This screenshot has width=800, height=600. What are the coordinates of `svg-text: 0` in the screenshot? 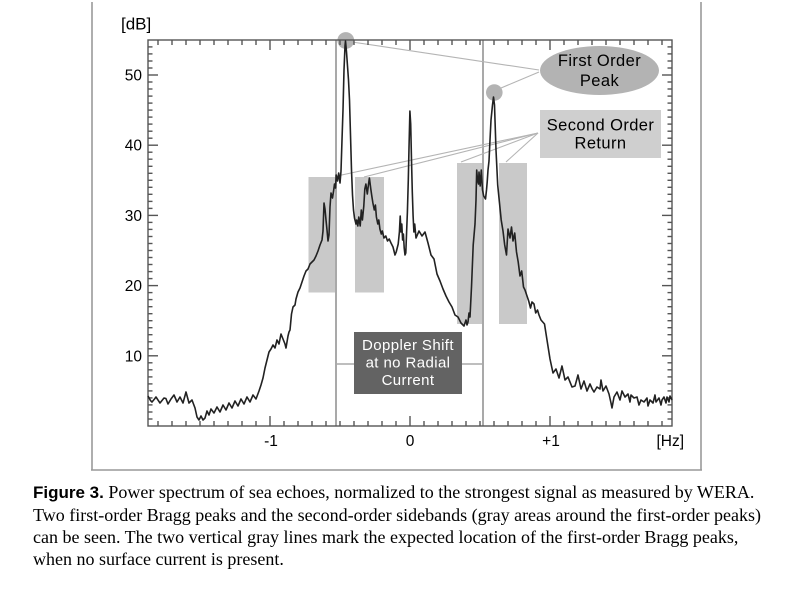 It's located at (410, 441).